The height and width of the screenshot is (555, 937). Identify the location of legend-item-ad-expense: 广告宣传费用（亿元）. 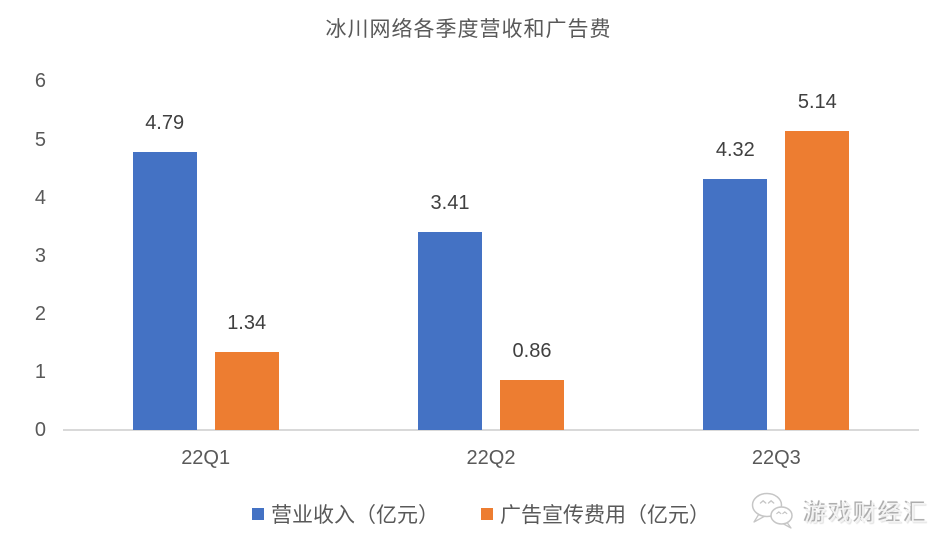
(595, 514).